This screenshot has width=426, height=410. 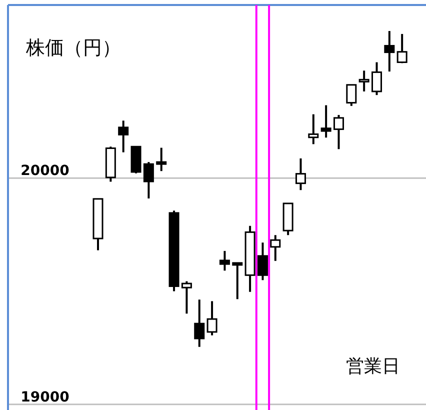 What do you see at coordinates (73, 48) in the screenshot?
I see `y-axis-title: 株価（円）` at bounding box center [73, 48].